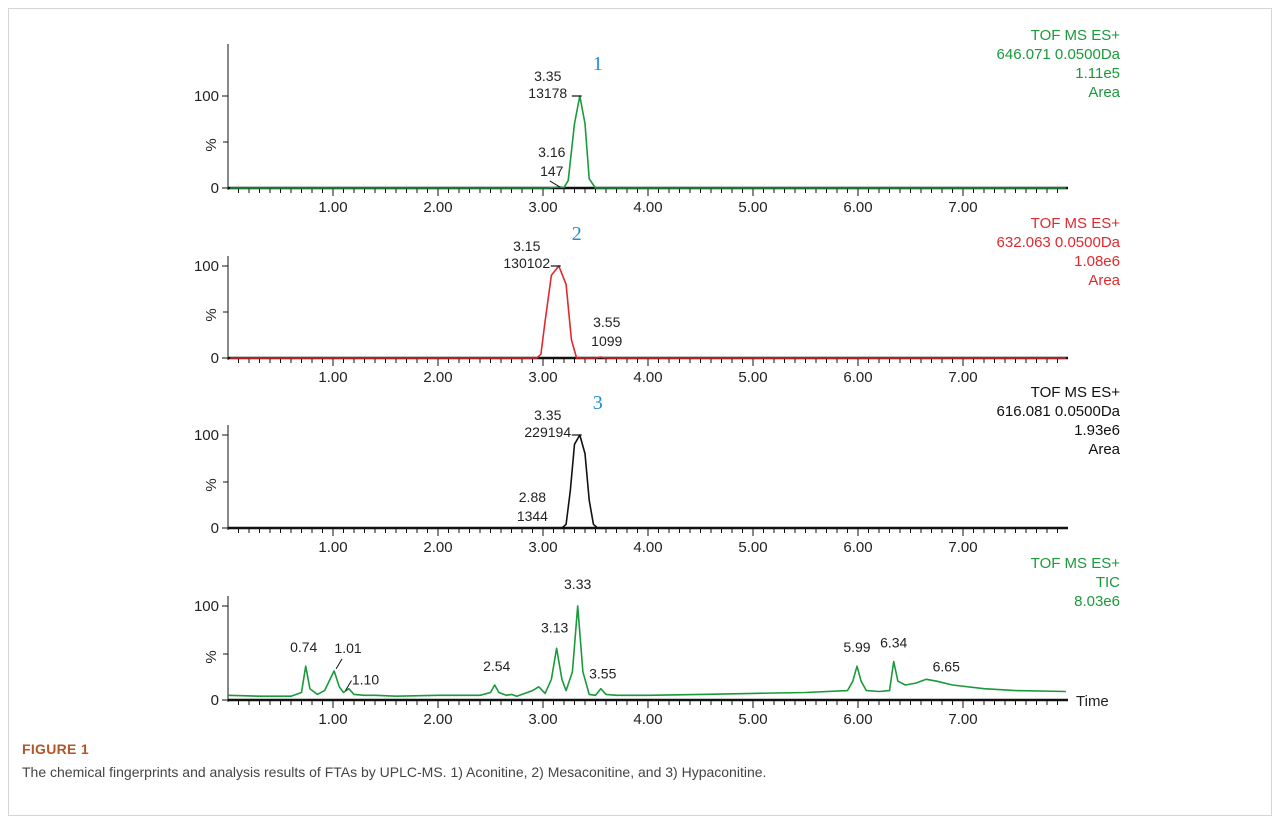  I want to click on peak-area-label: 147, so click(552, 171).